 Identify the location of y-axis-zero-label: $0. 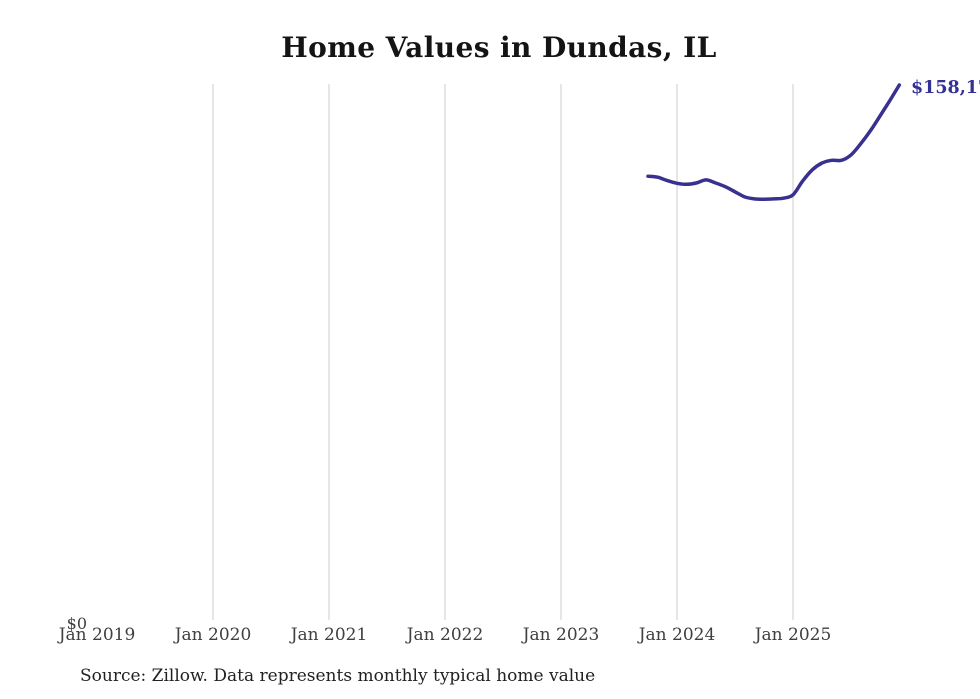
(76, 623).